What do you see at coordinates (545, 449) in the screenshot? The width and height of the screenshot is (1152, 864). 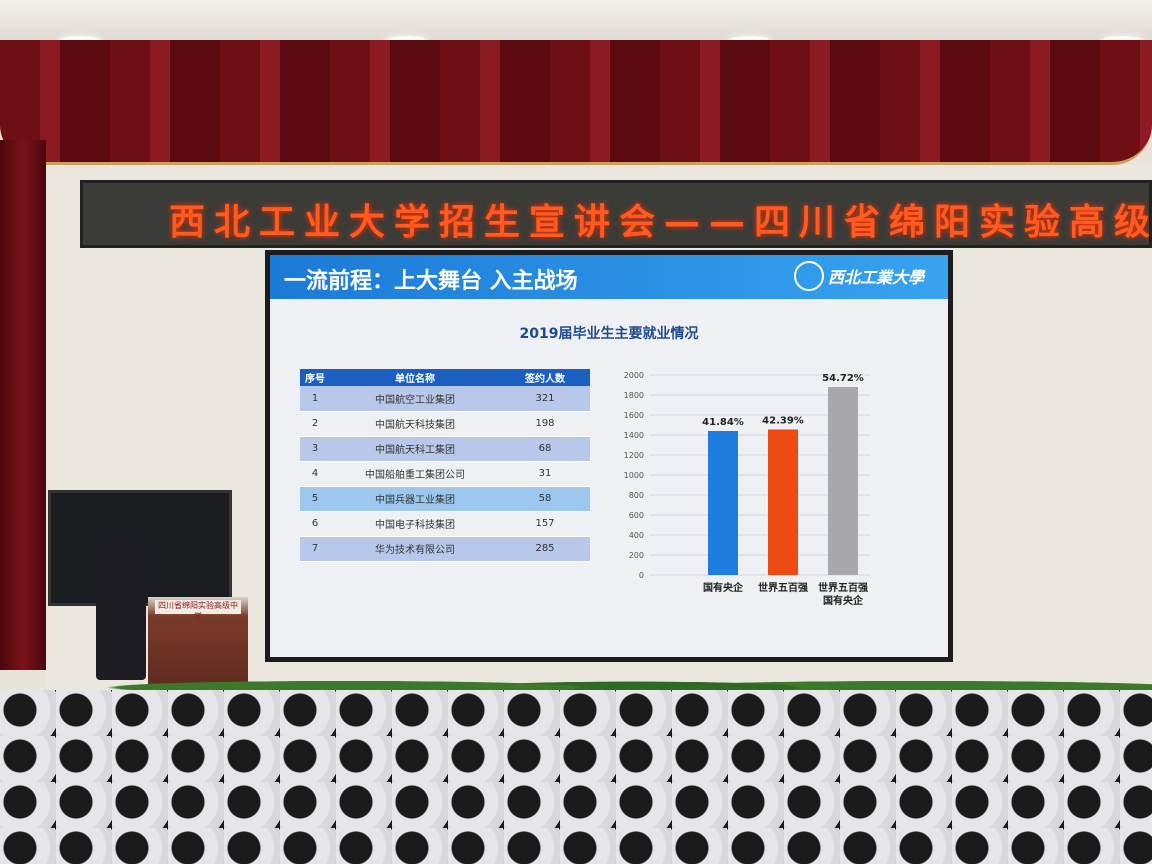 I see `table-cell: 68` at bounding box center [545, 449].